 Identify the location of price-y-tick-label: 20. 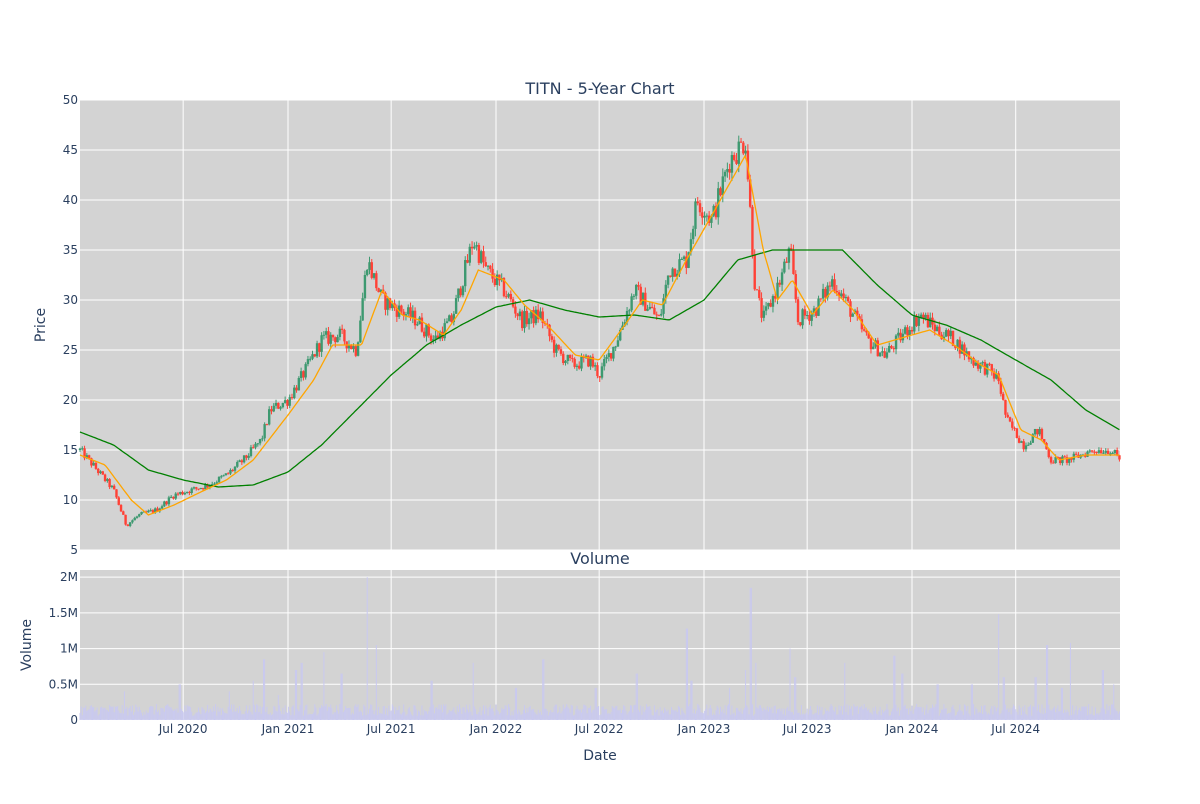
(70, 400).